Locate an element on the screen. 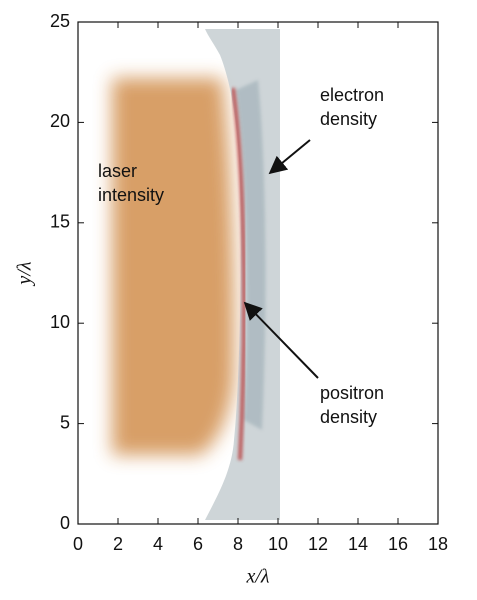 The image size is (477, 600). x-tick-label: 4 is located at coordinates (158, 544).